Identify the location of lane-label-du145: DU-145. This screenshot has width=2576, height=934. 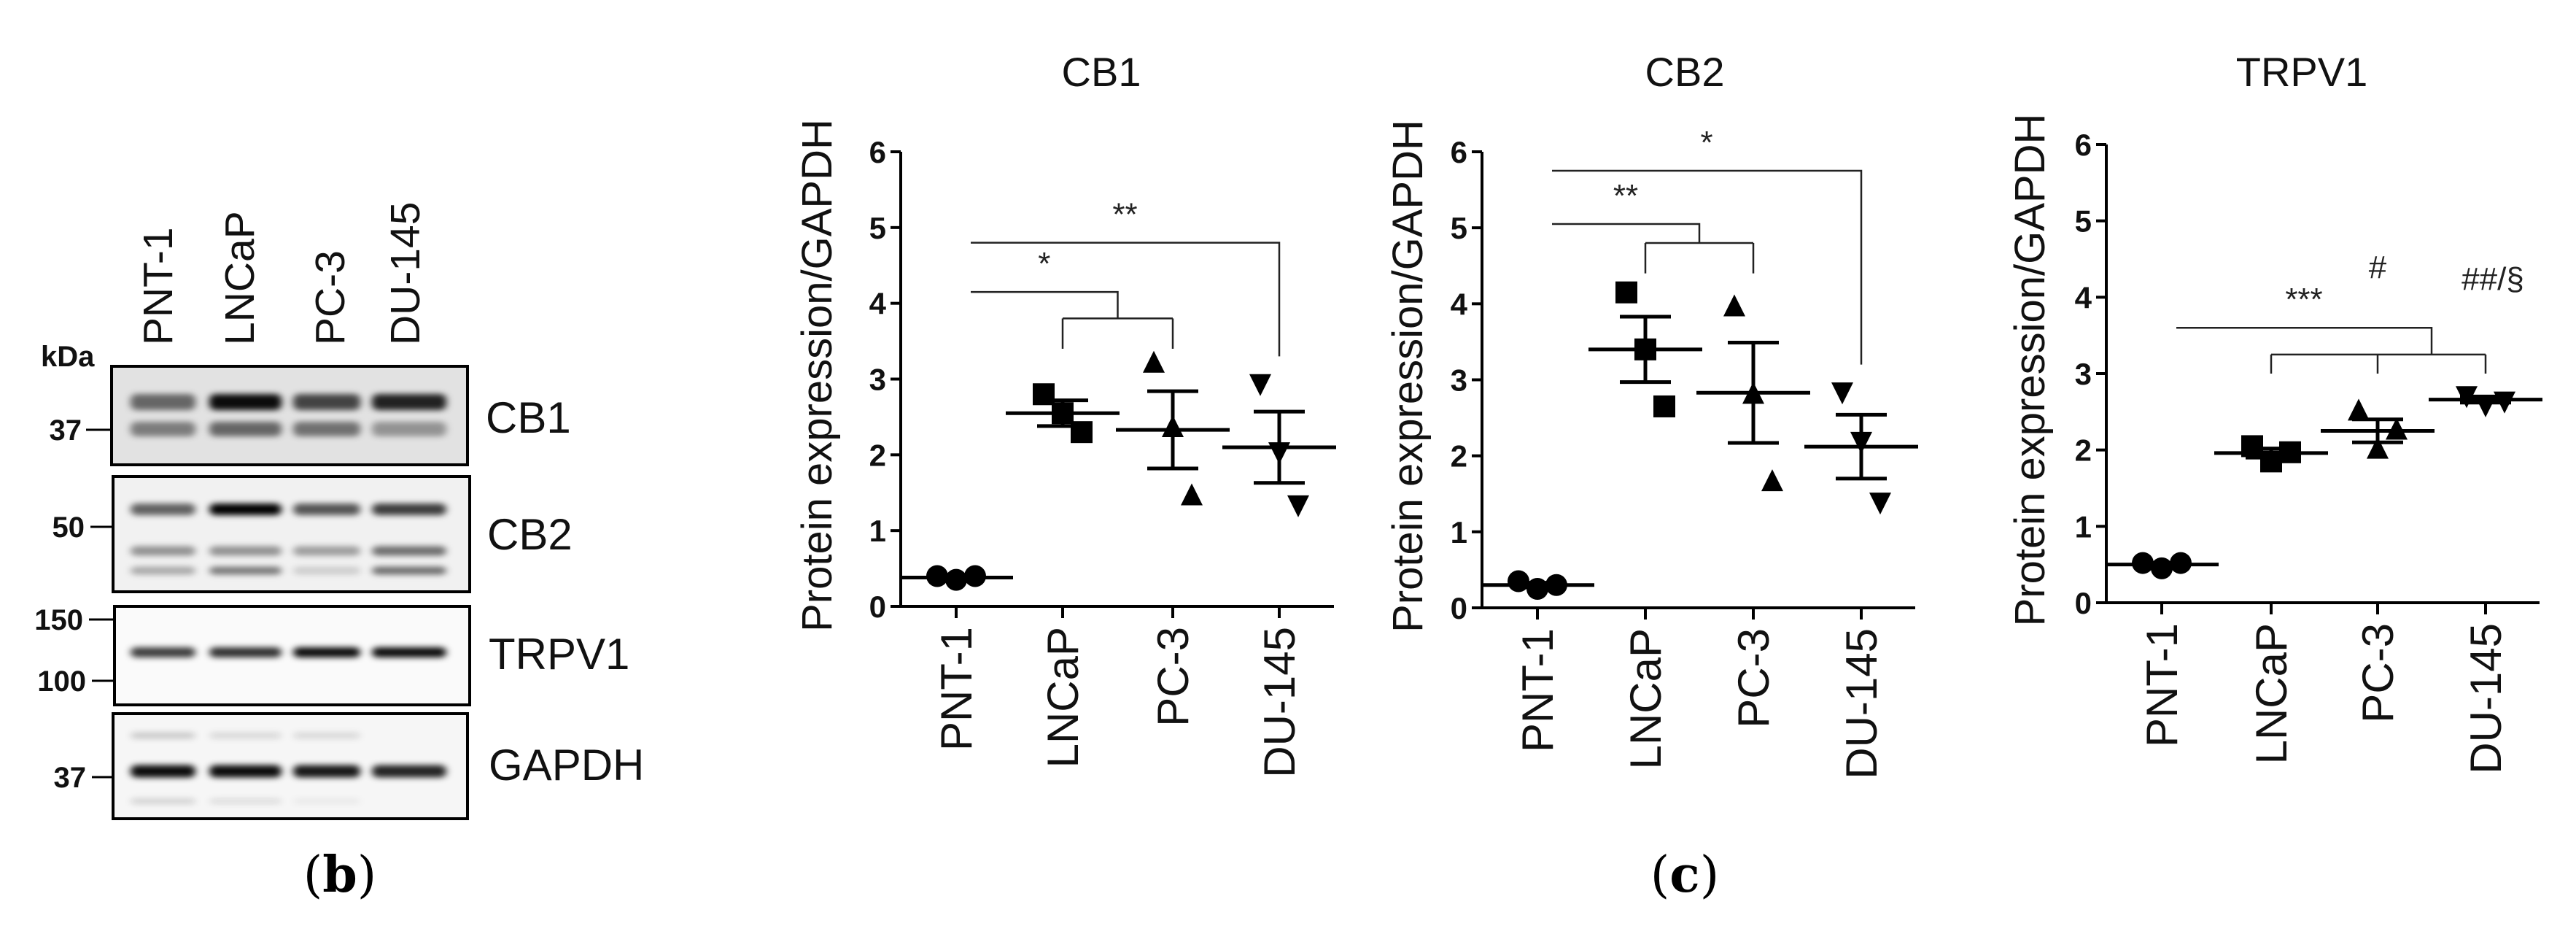
(405, 273).